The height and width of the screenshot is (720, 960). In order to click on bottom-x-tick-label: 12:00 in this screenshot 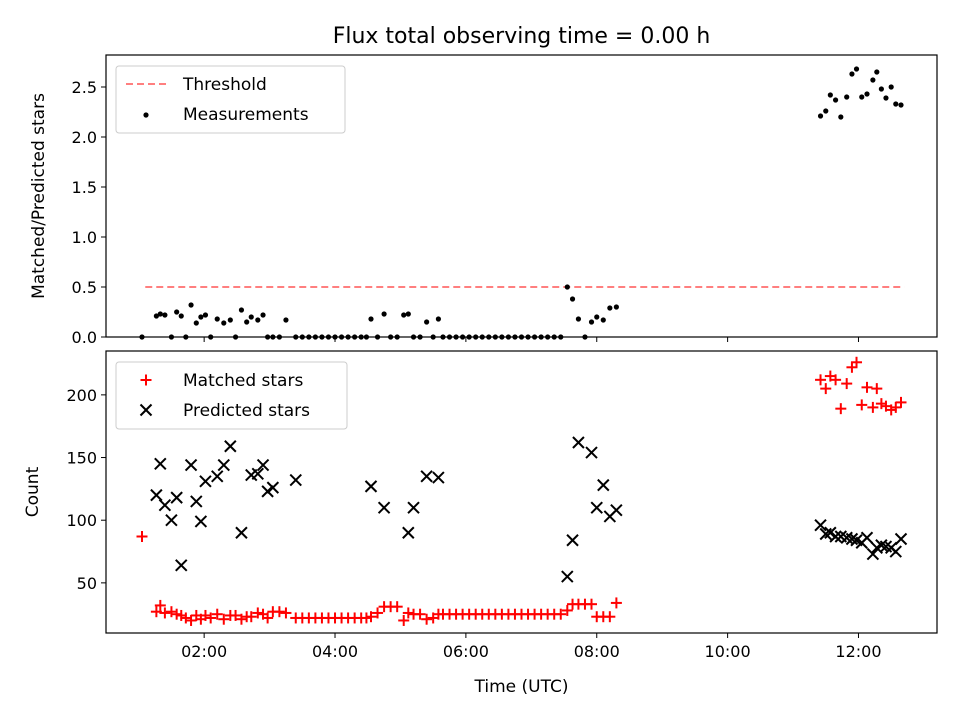, I will do `click(858, 651)`.